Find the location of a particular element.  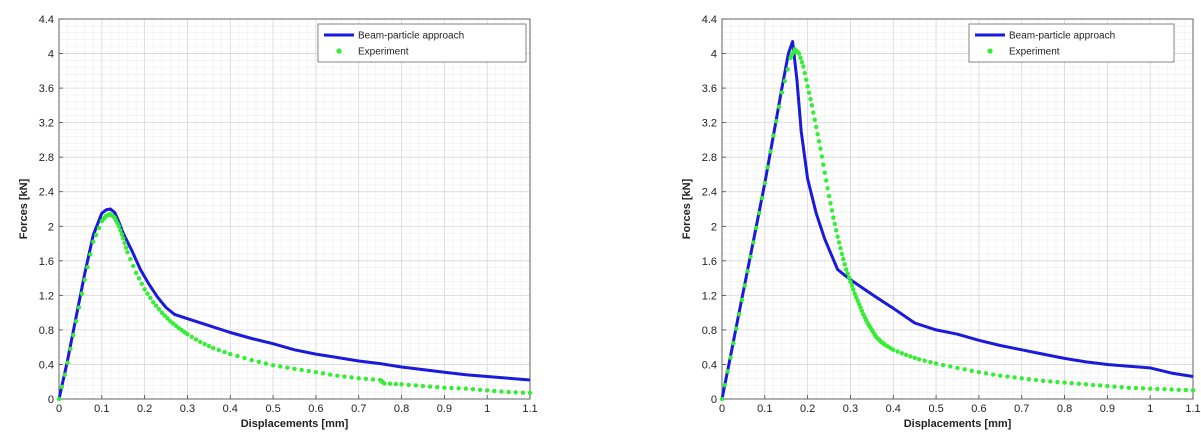

x-tick-label: 0.2 is located at coordinates (144, 409).